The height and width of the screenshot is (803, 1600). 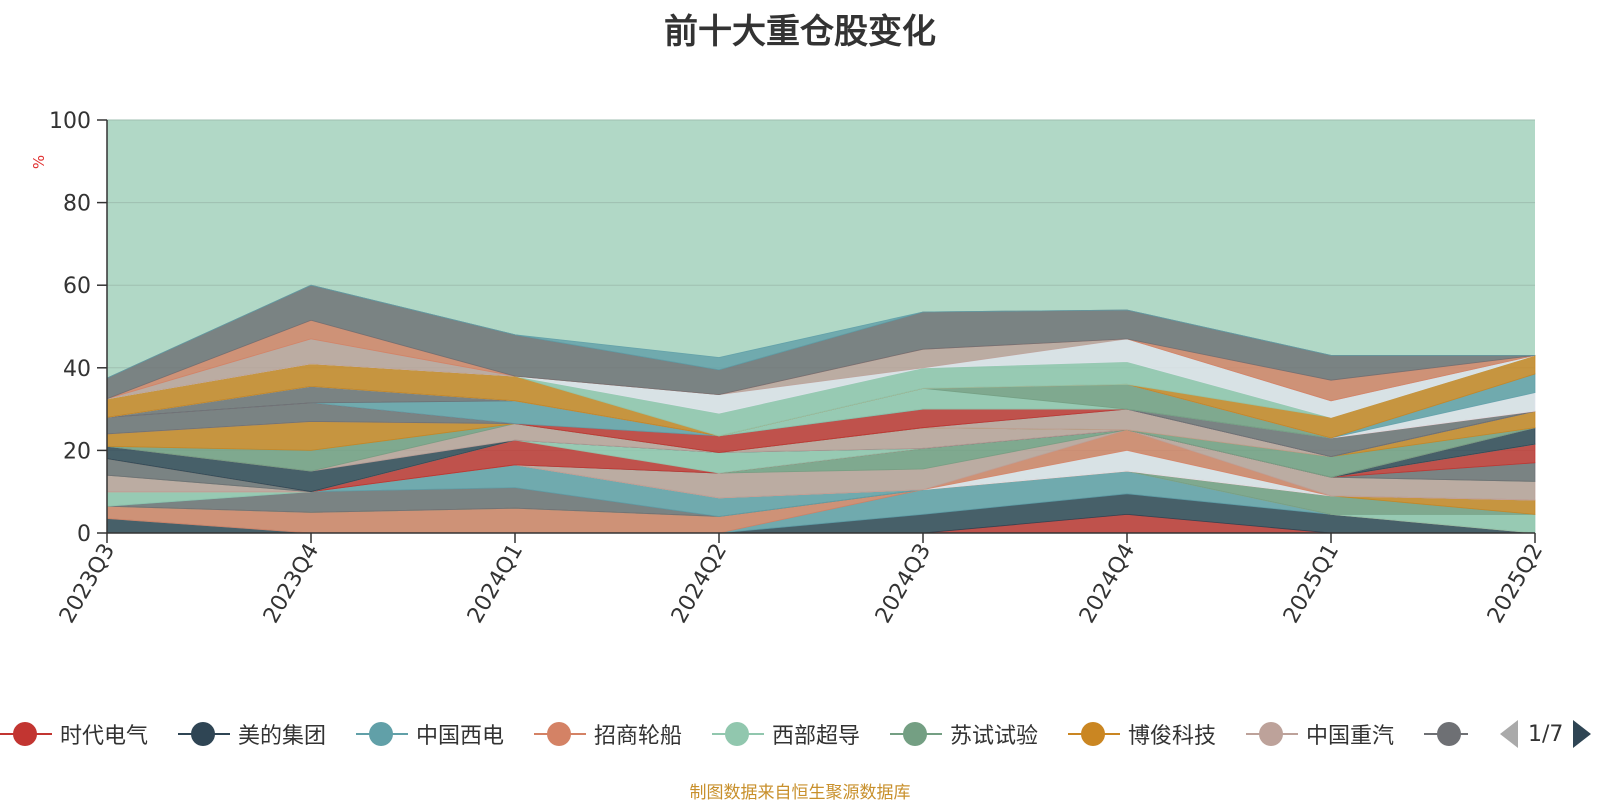 I want to click on legend-prev-page-icon, so click(x=1509, y=734).